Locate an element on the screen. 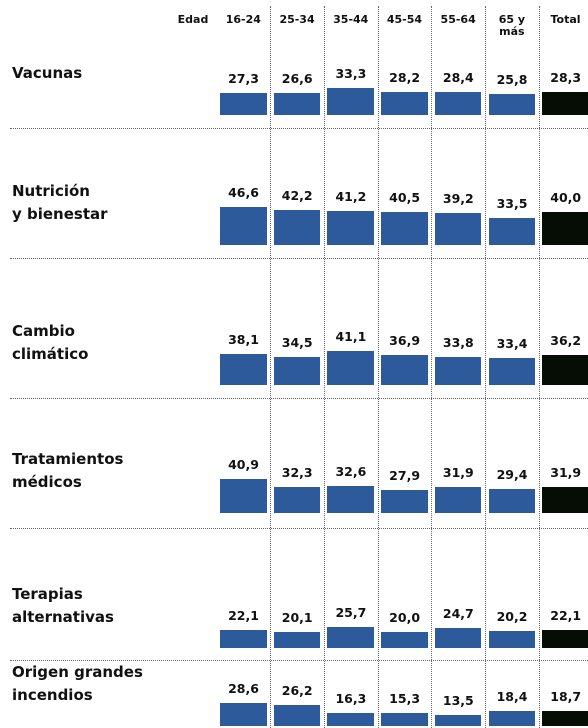 The height and width of the screenshot is (728, 588). value-label: 27,3 is located at coordinates (243, 78).